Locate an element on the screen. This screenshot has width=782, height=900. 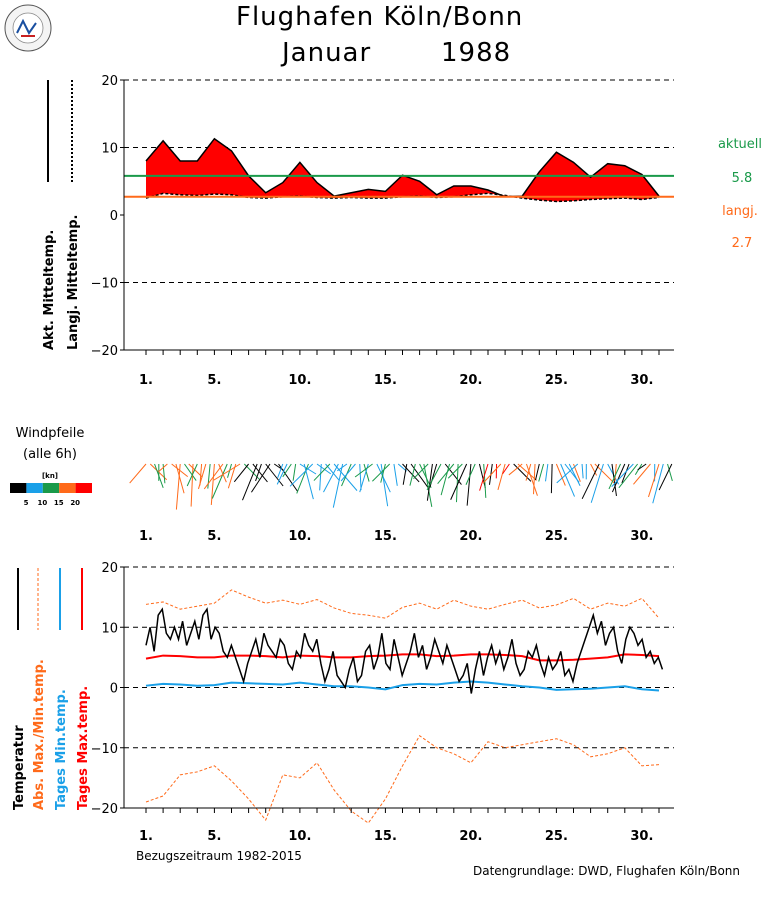
wind-barbs is located at coordinates (401, 486).